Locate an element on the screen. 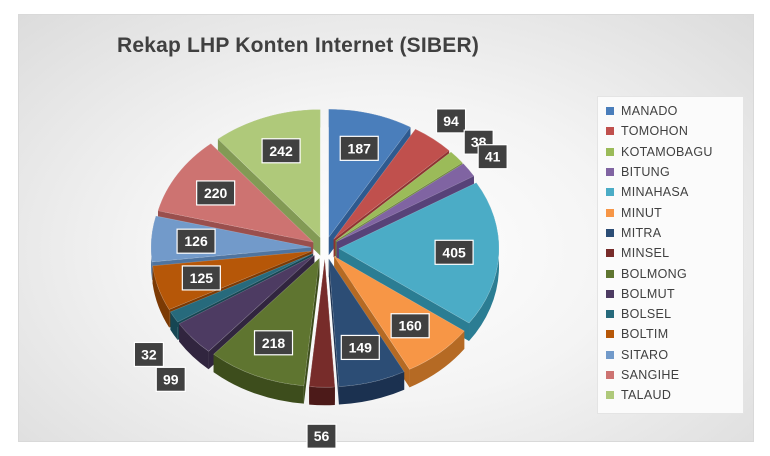  legend-item-tomohon: TOMOHON is located at coordinates (674, 131).